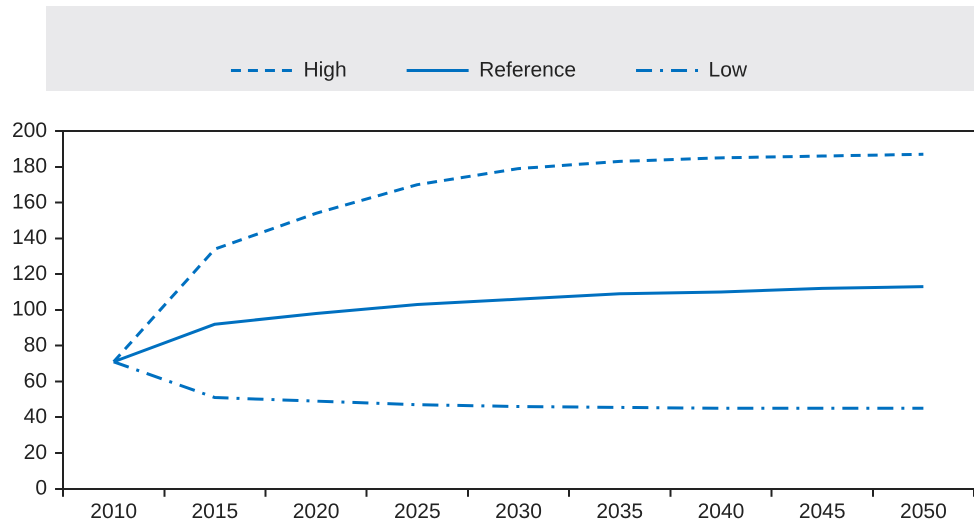  I want to click on x-tick-label: 2025, so click(417, 512).